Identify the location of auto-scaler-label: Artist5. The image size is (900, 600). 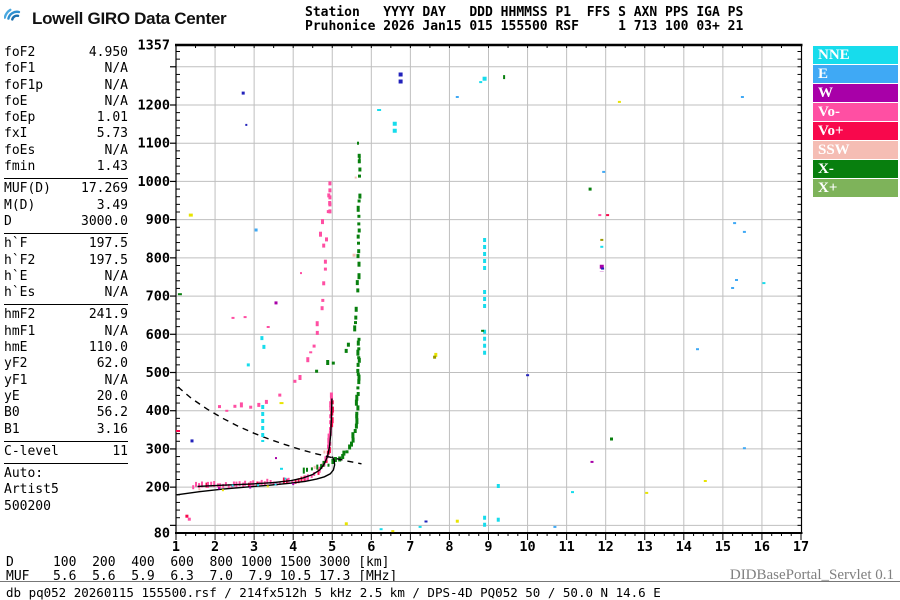
(31, 490).